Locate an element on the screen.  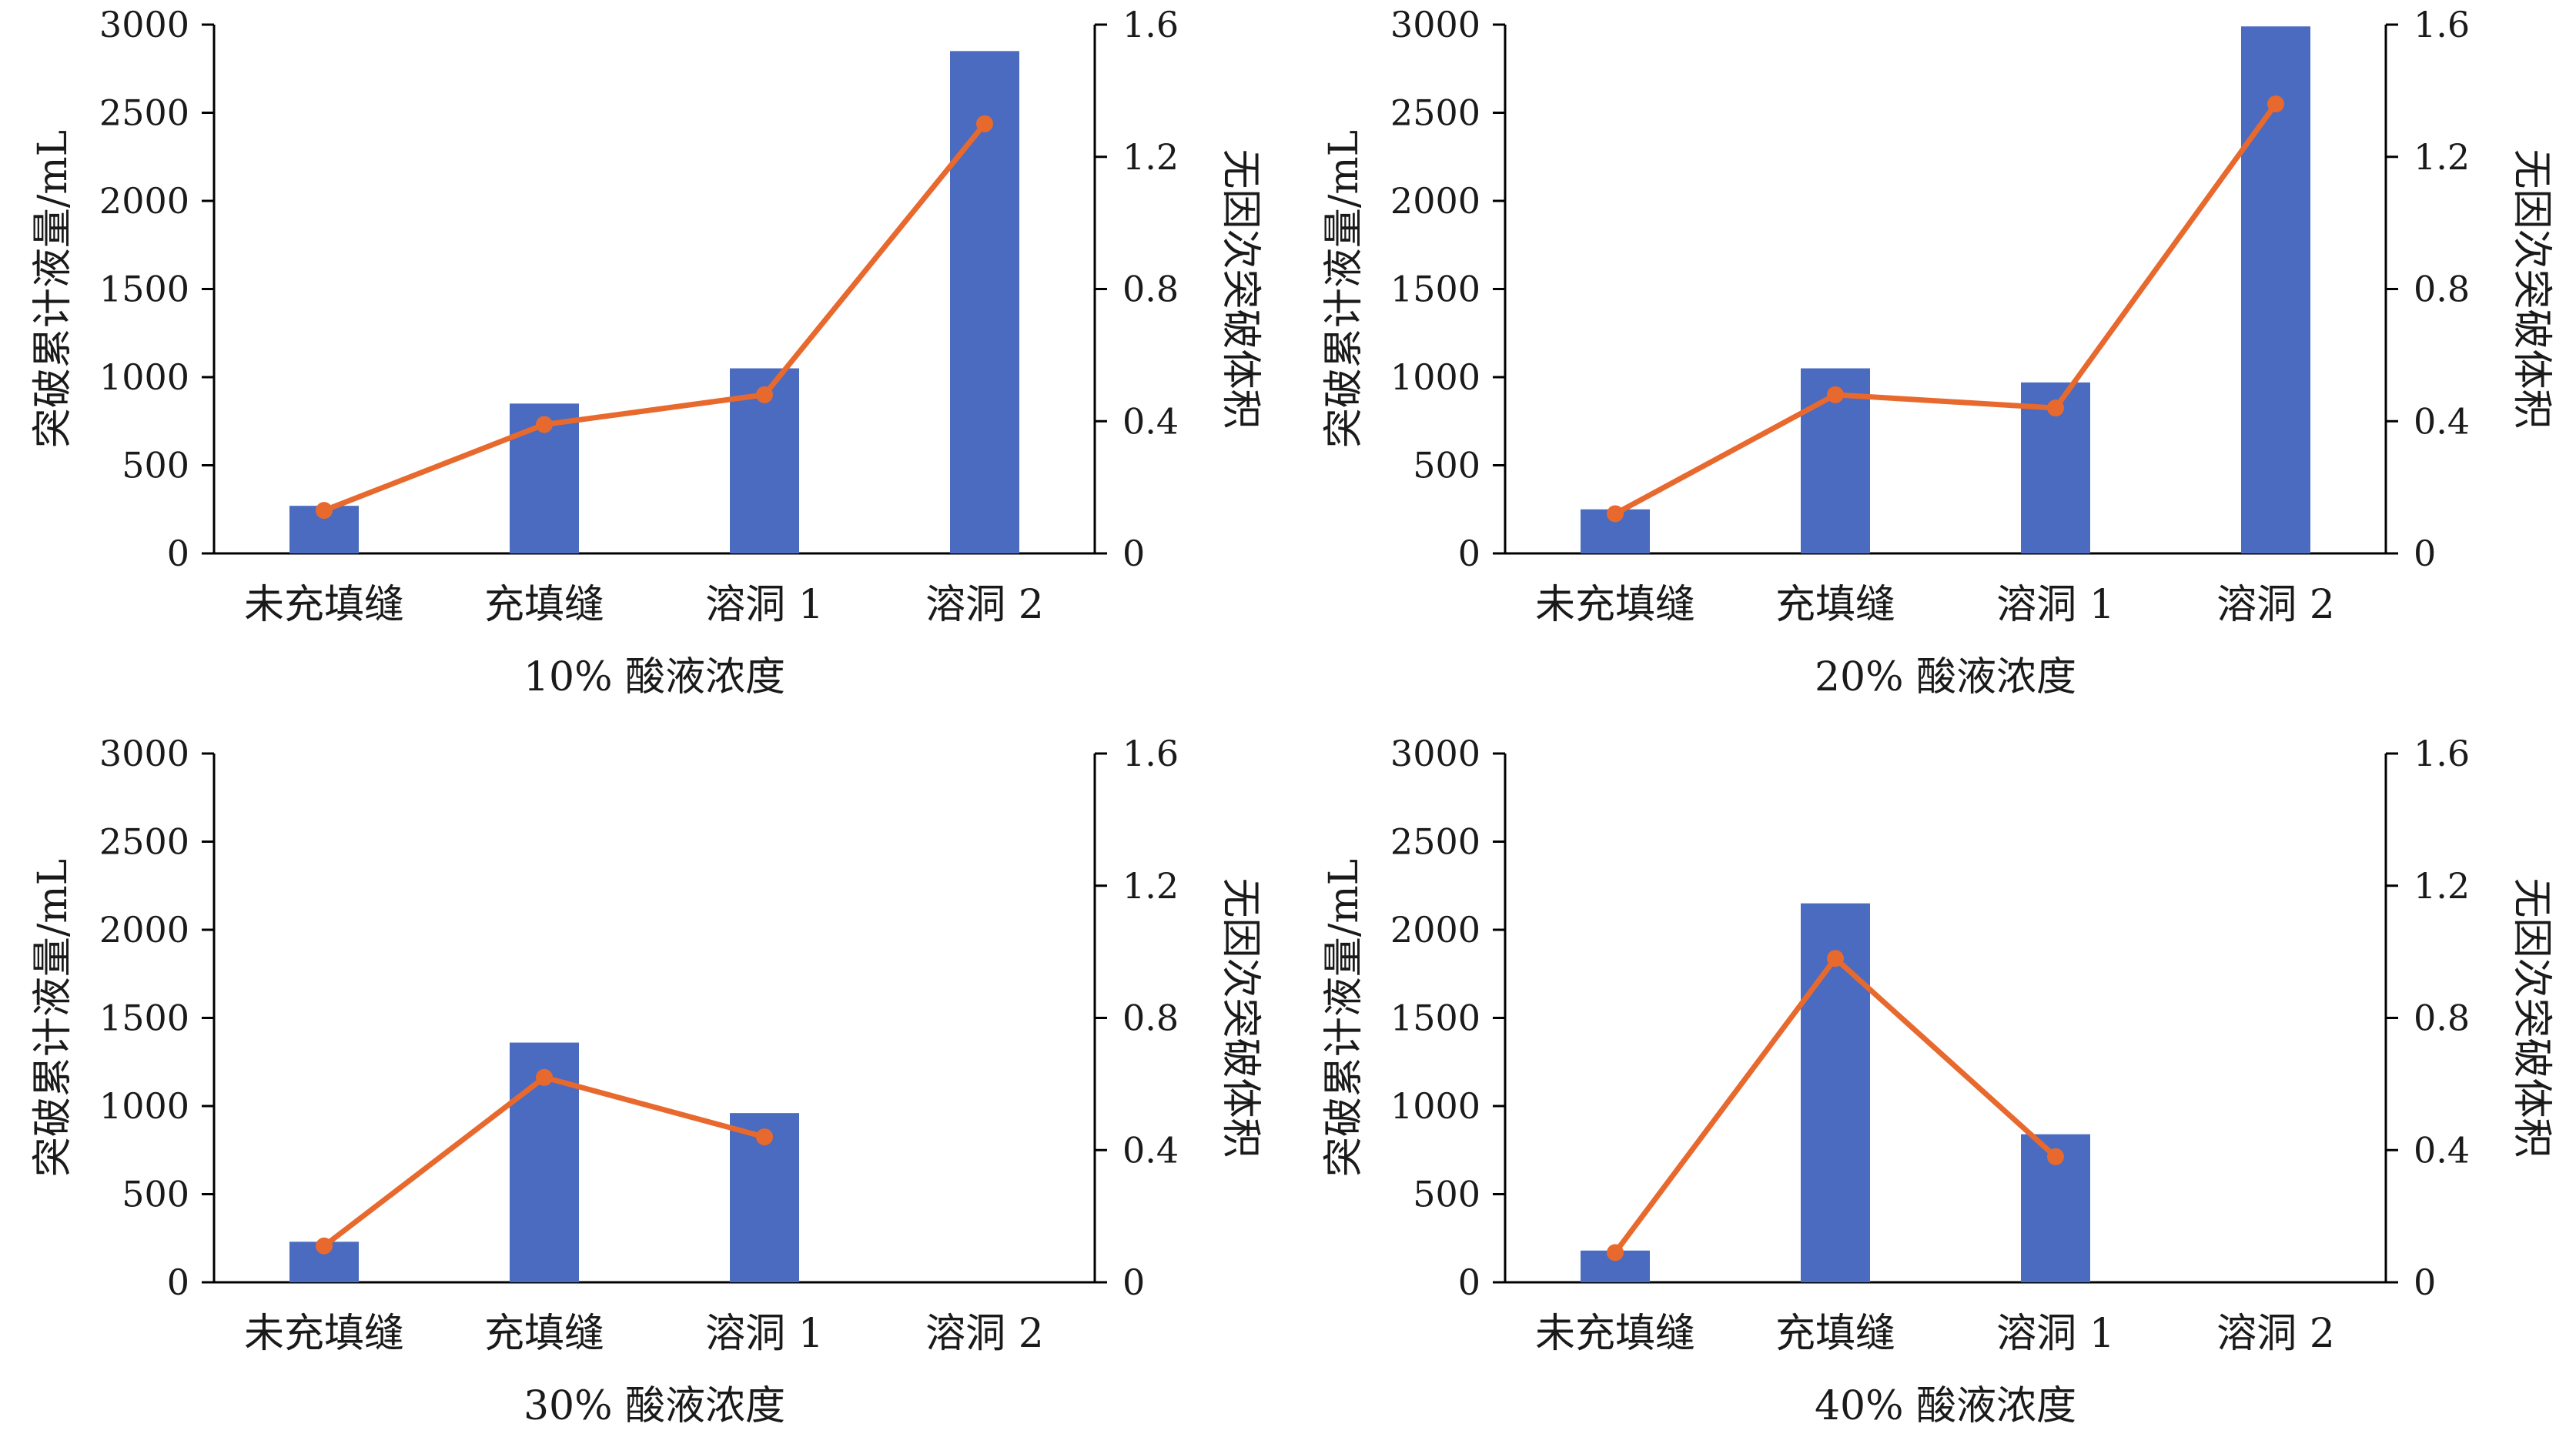
x-axis-title: 10% 酸液浓度 is located at coordinates (655, 677).